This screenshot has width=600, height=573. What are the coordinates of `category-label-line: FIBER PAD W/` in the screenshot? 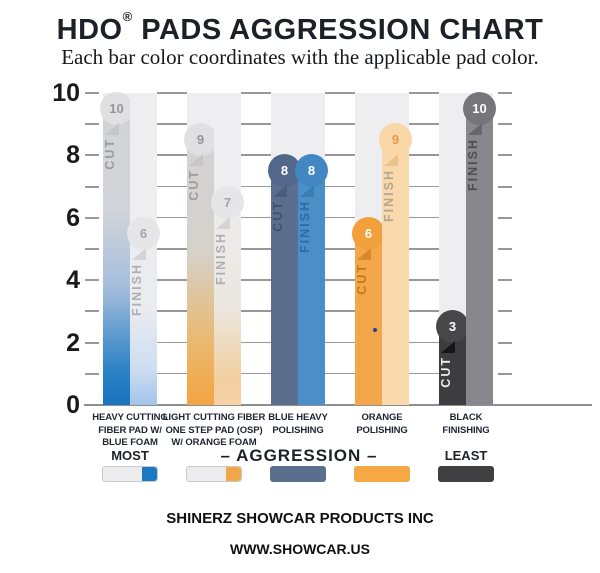 It's located at (130, 430).